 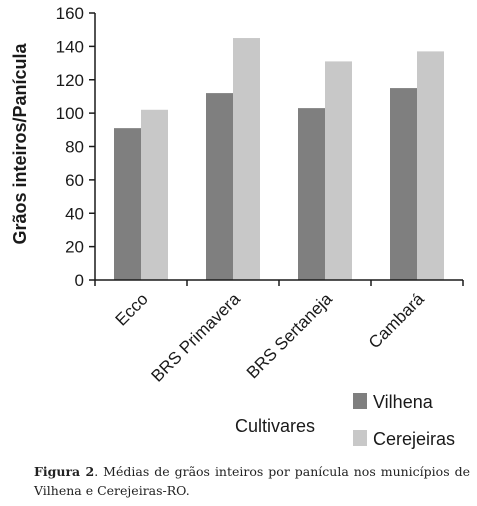 I want to click on y-axis-label: Grãos inteiros/Panícula, so click(x=20, y=143).